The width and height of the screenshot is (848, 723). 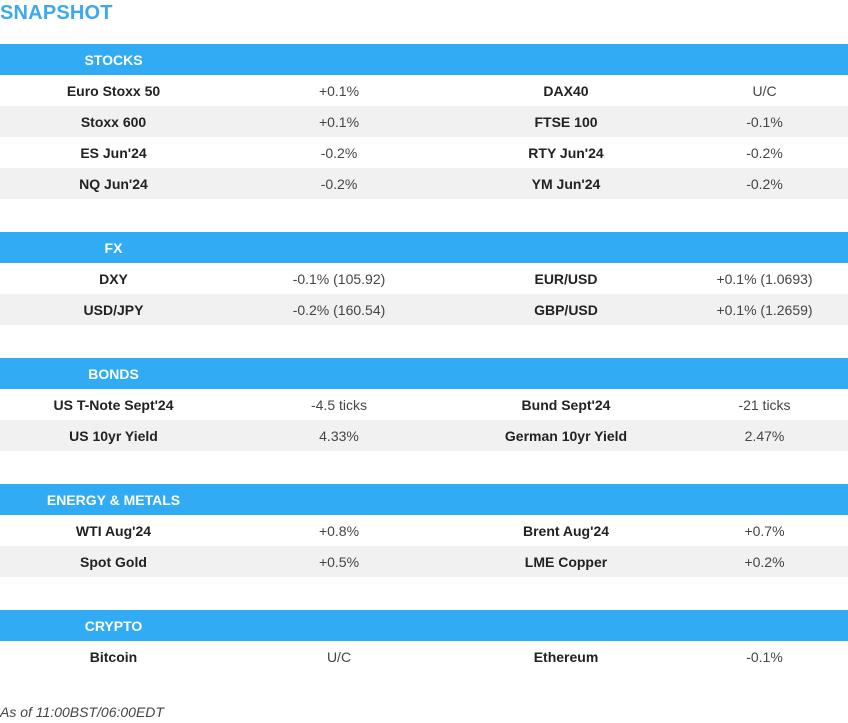 I want to click on instrument-name: US T-Note Sept'24, so click(x=113, y=404).